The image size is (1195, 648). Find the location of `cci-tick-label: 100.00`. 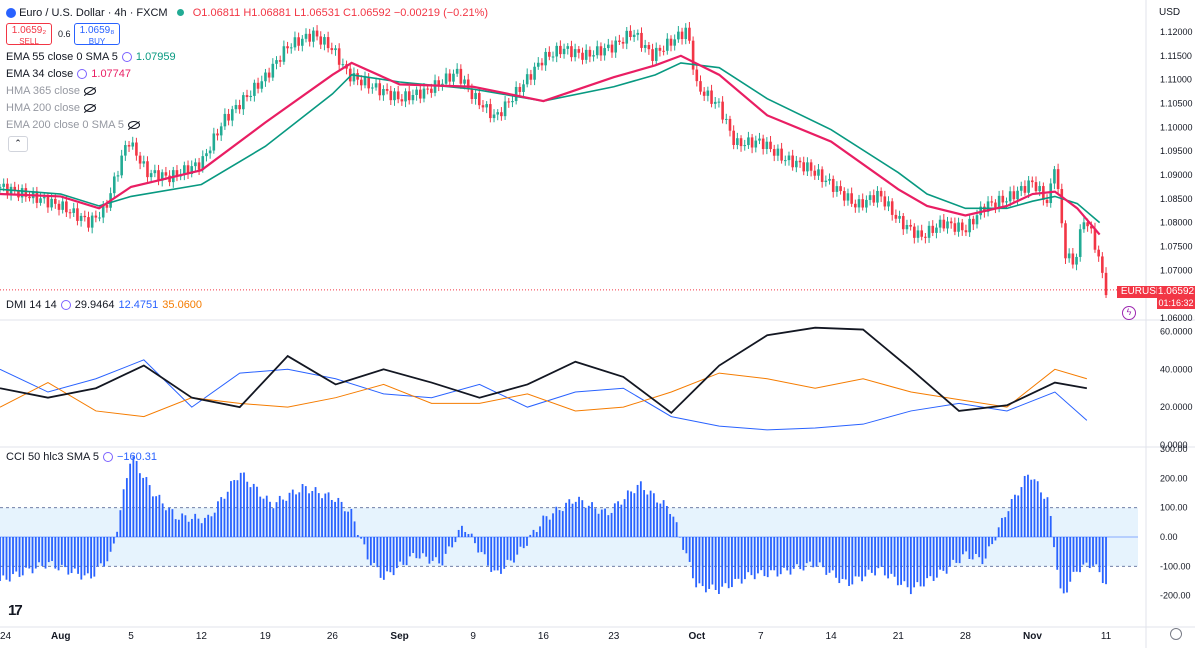

cci-tick-label: 100.00 is located at coordinates (1174, 508).